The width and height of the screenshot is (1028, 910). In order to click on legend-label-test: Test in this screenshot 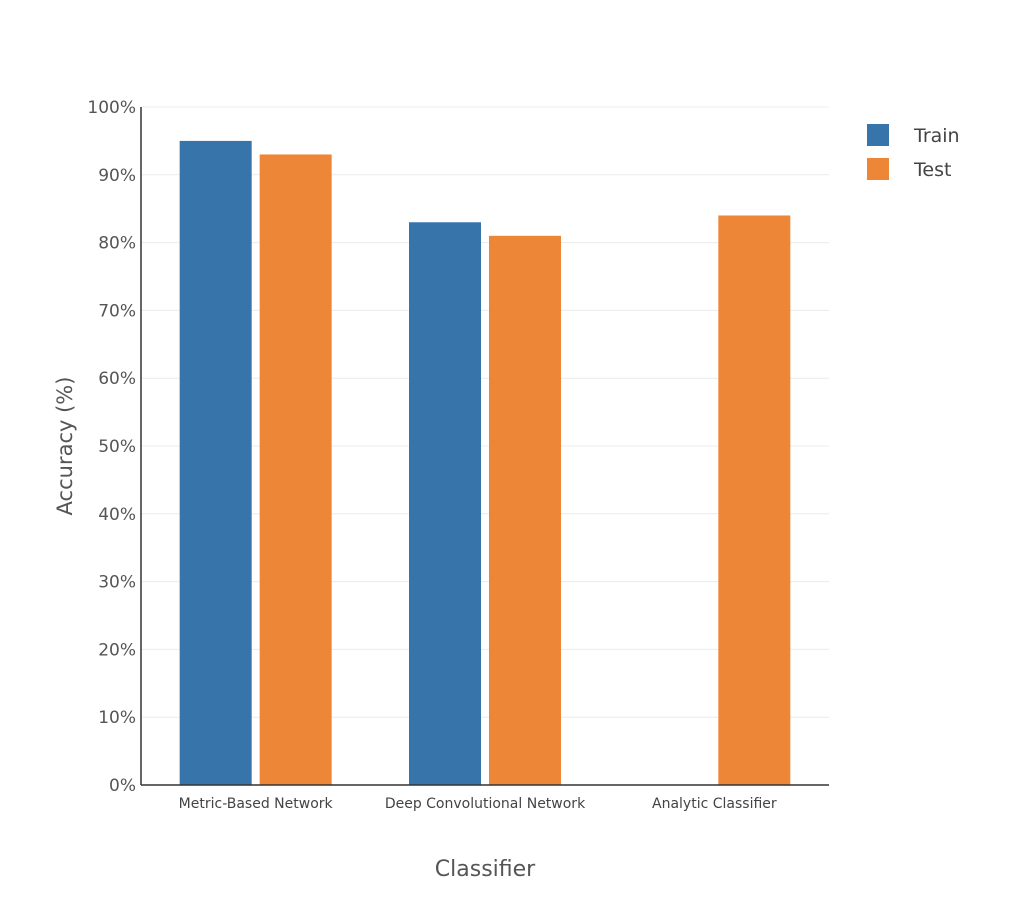, I will do `click(932, 170)`.